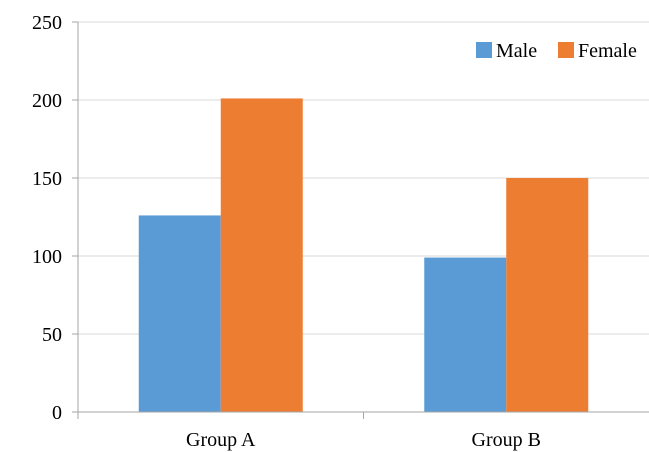 This screenshot has width=649, height=452. Describe the element at coordinates (57, 413) in the screenshot. I see `y-tick-label: 0` at that location.